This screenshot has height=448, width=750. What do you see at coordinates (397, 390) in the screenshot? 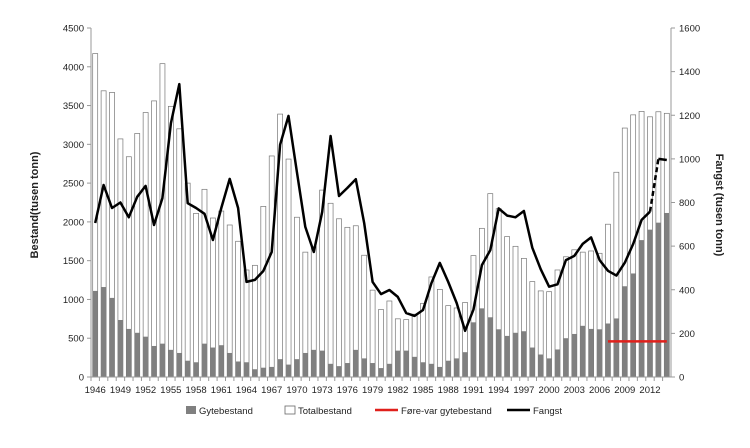
I see `x-tick-label: 1982` at bounding box center [397, 390].